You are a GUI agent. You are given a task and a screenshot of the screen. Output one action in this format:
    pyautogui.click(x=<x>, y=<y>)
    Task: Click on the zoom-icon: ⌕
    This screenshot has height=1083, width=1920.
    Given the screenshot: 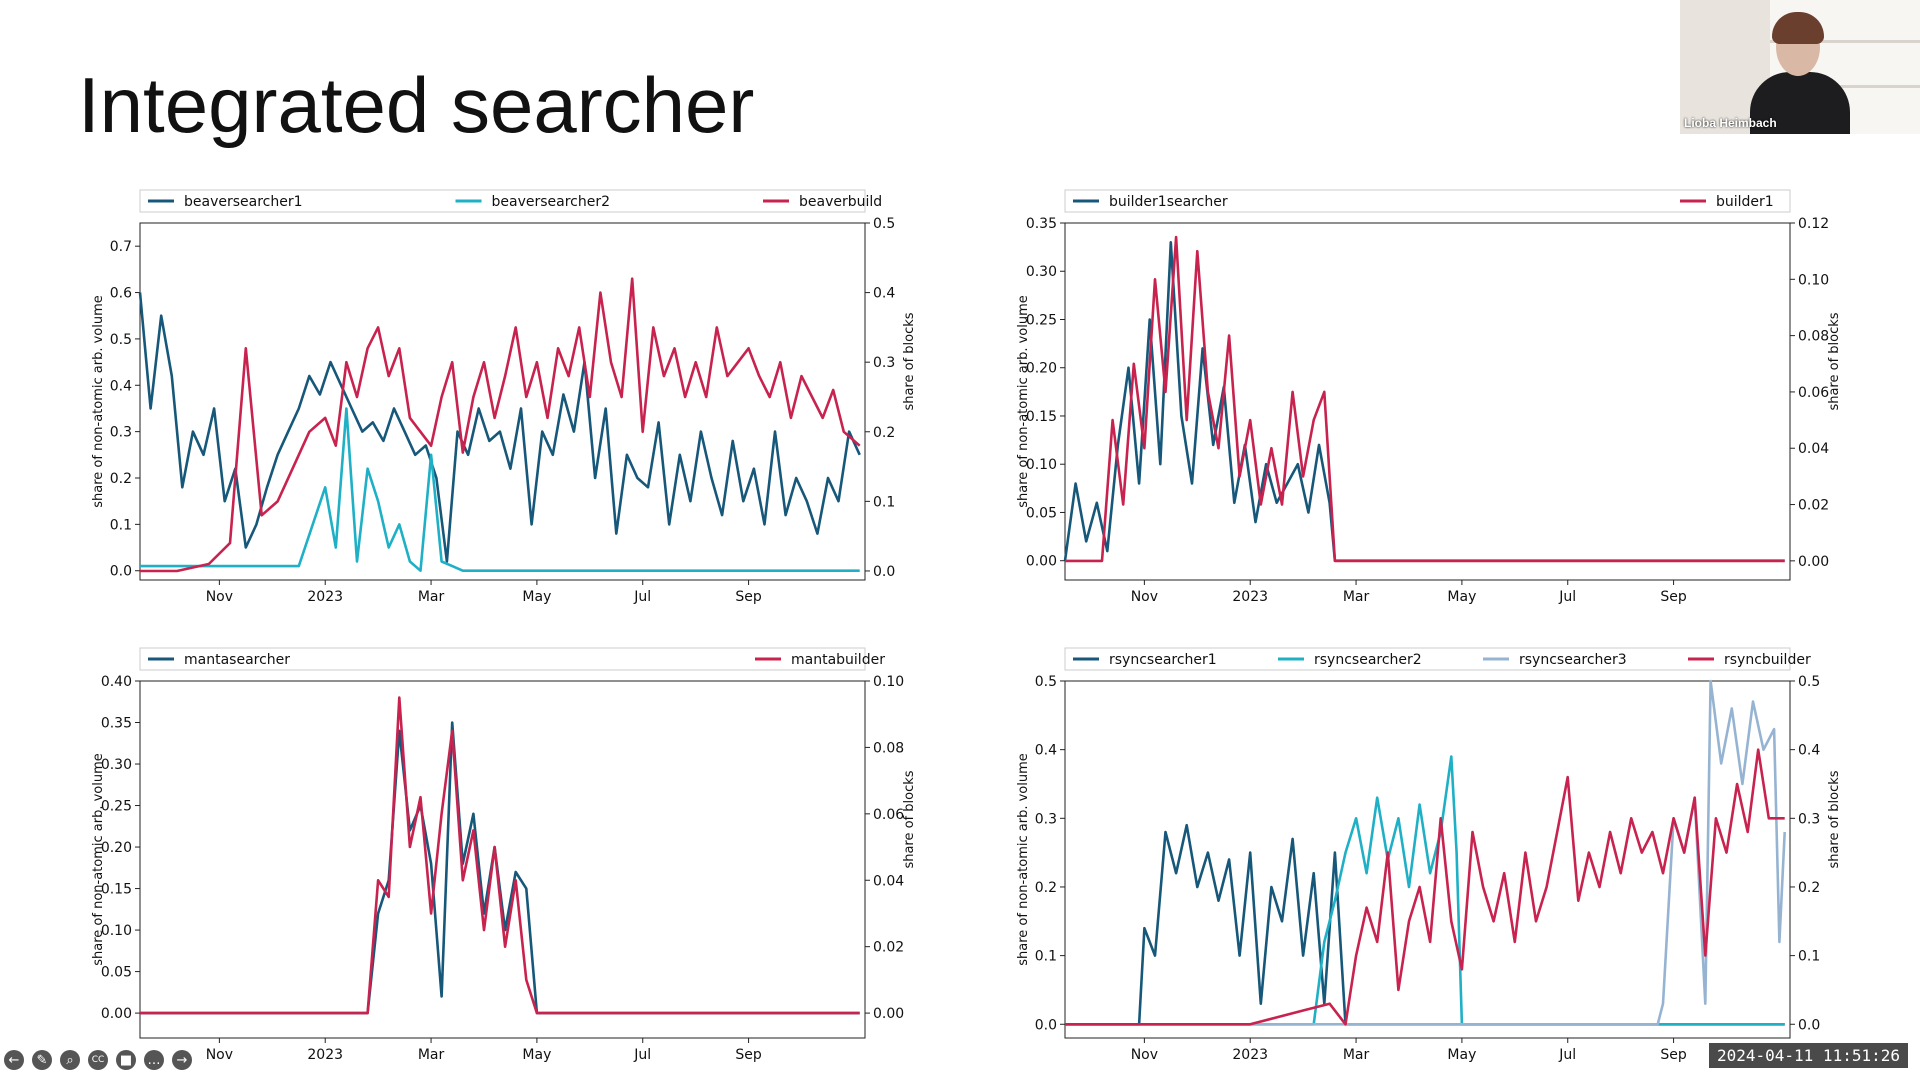 What is the action you would take?
    pyautogui.click(x=70, y=1060)
    